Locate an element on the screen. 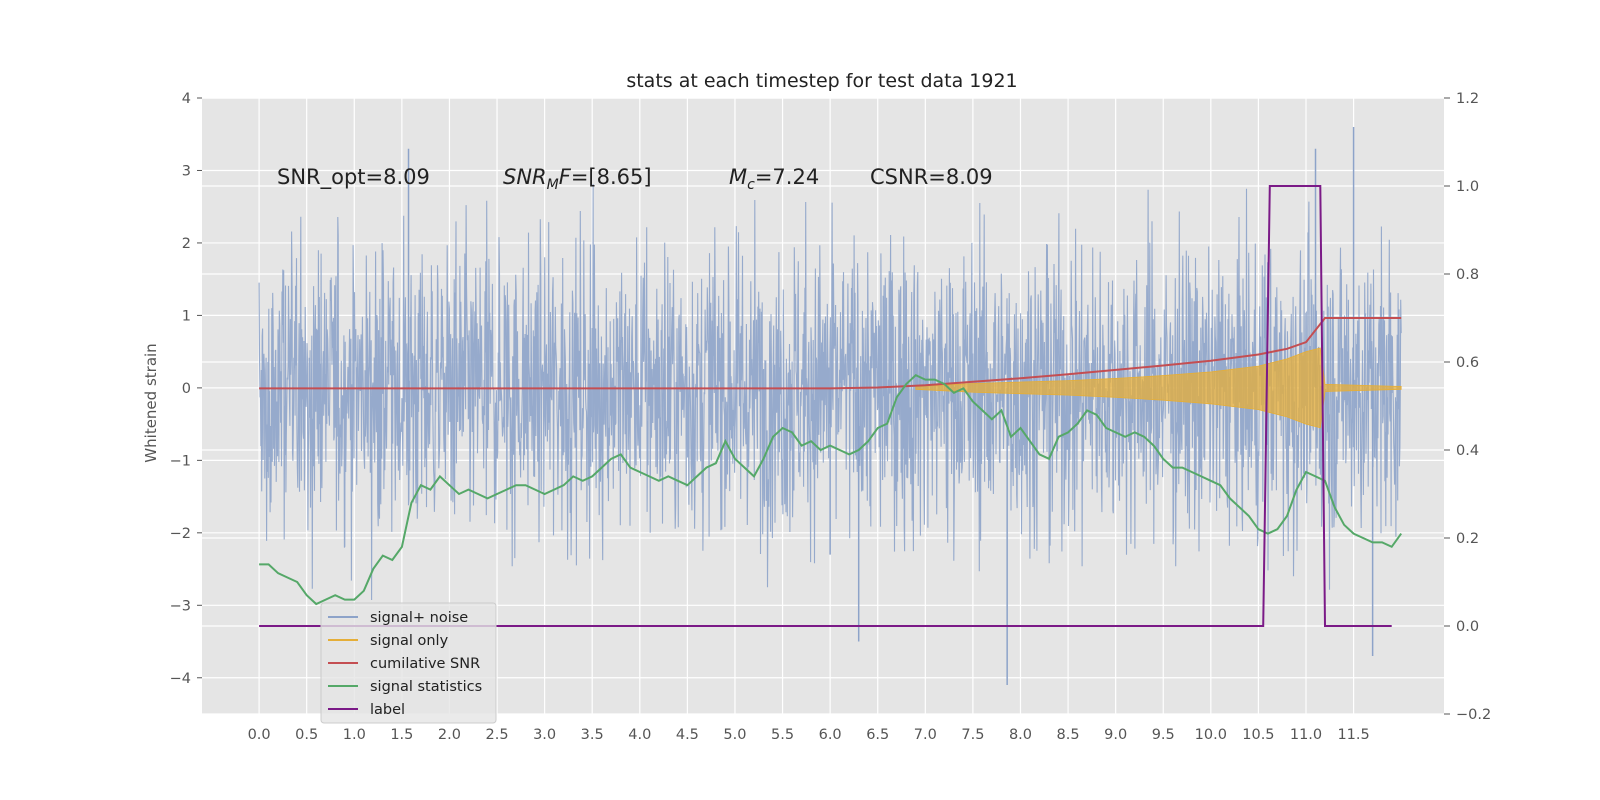 The width and height of the screenshot is (1600, 800). annotation-snr-opt: SNR_opt=8.09 is located at coordinates (353, 177).